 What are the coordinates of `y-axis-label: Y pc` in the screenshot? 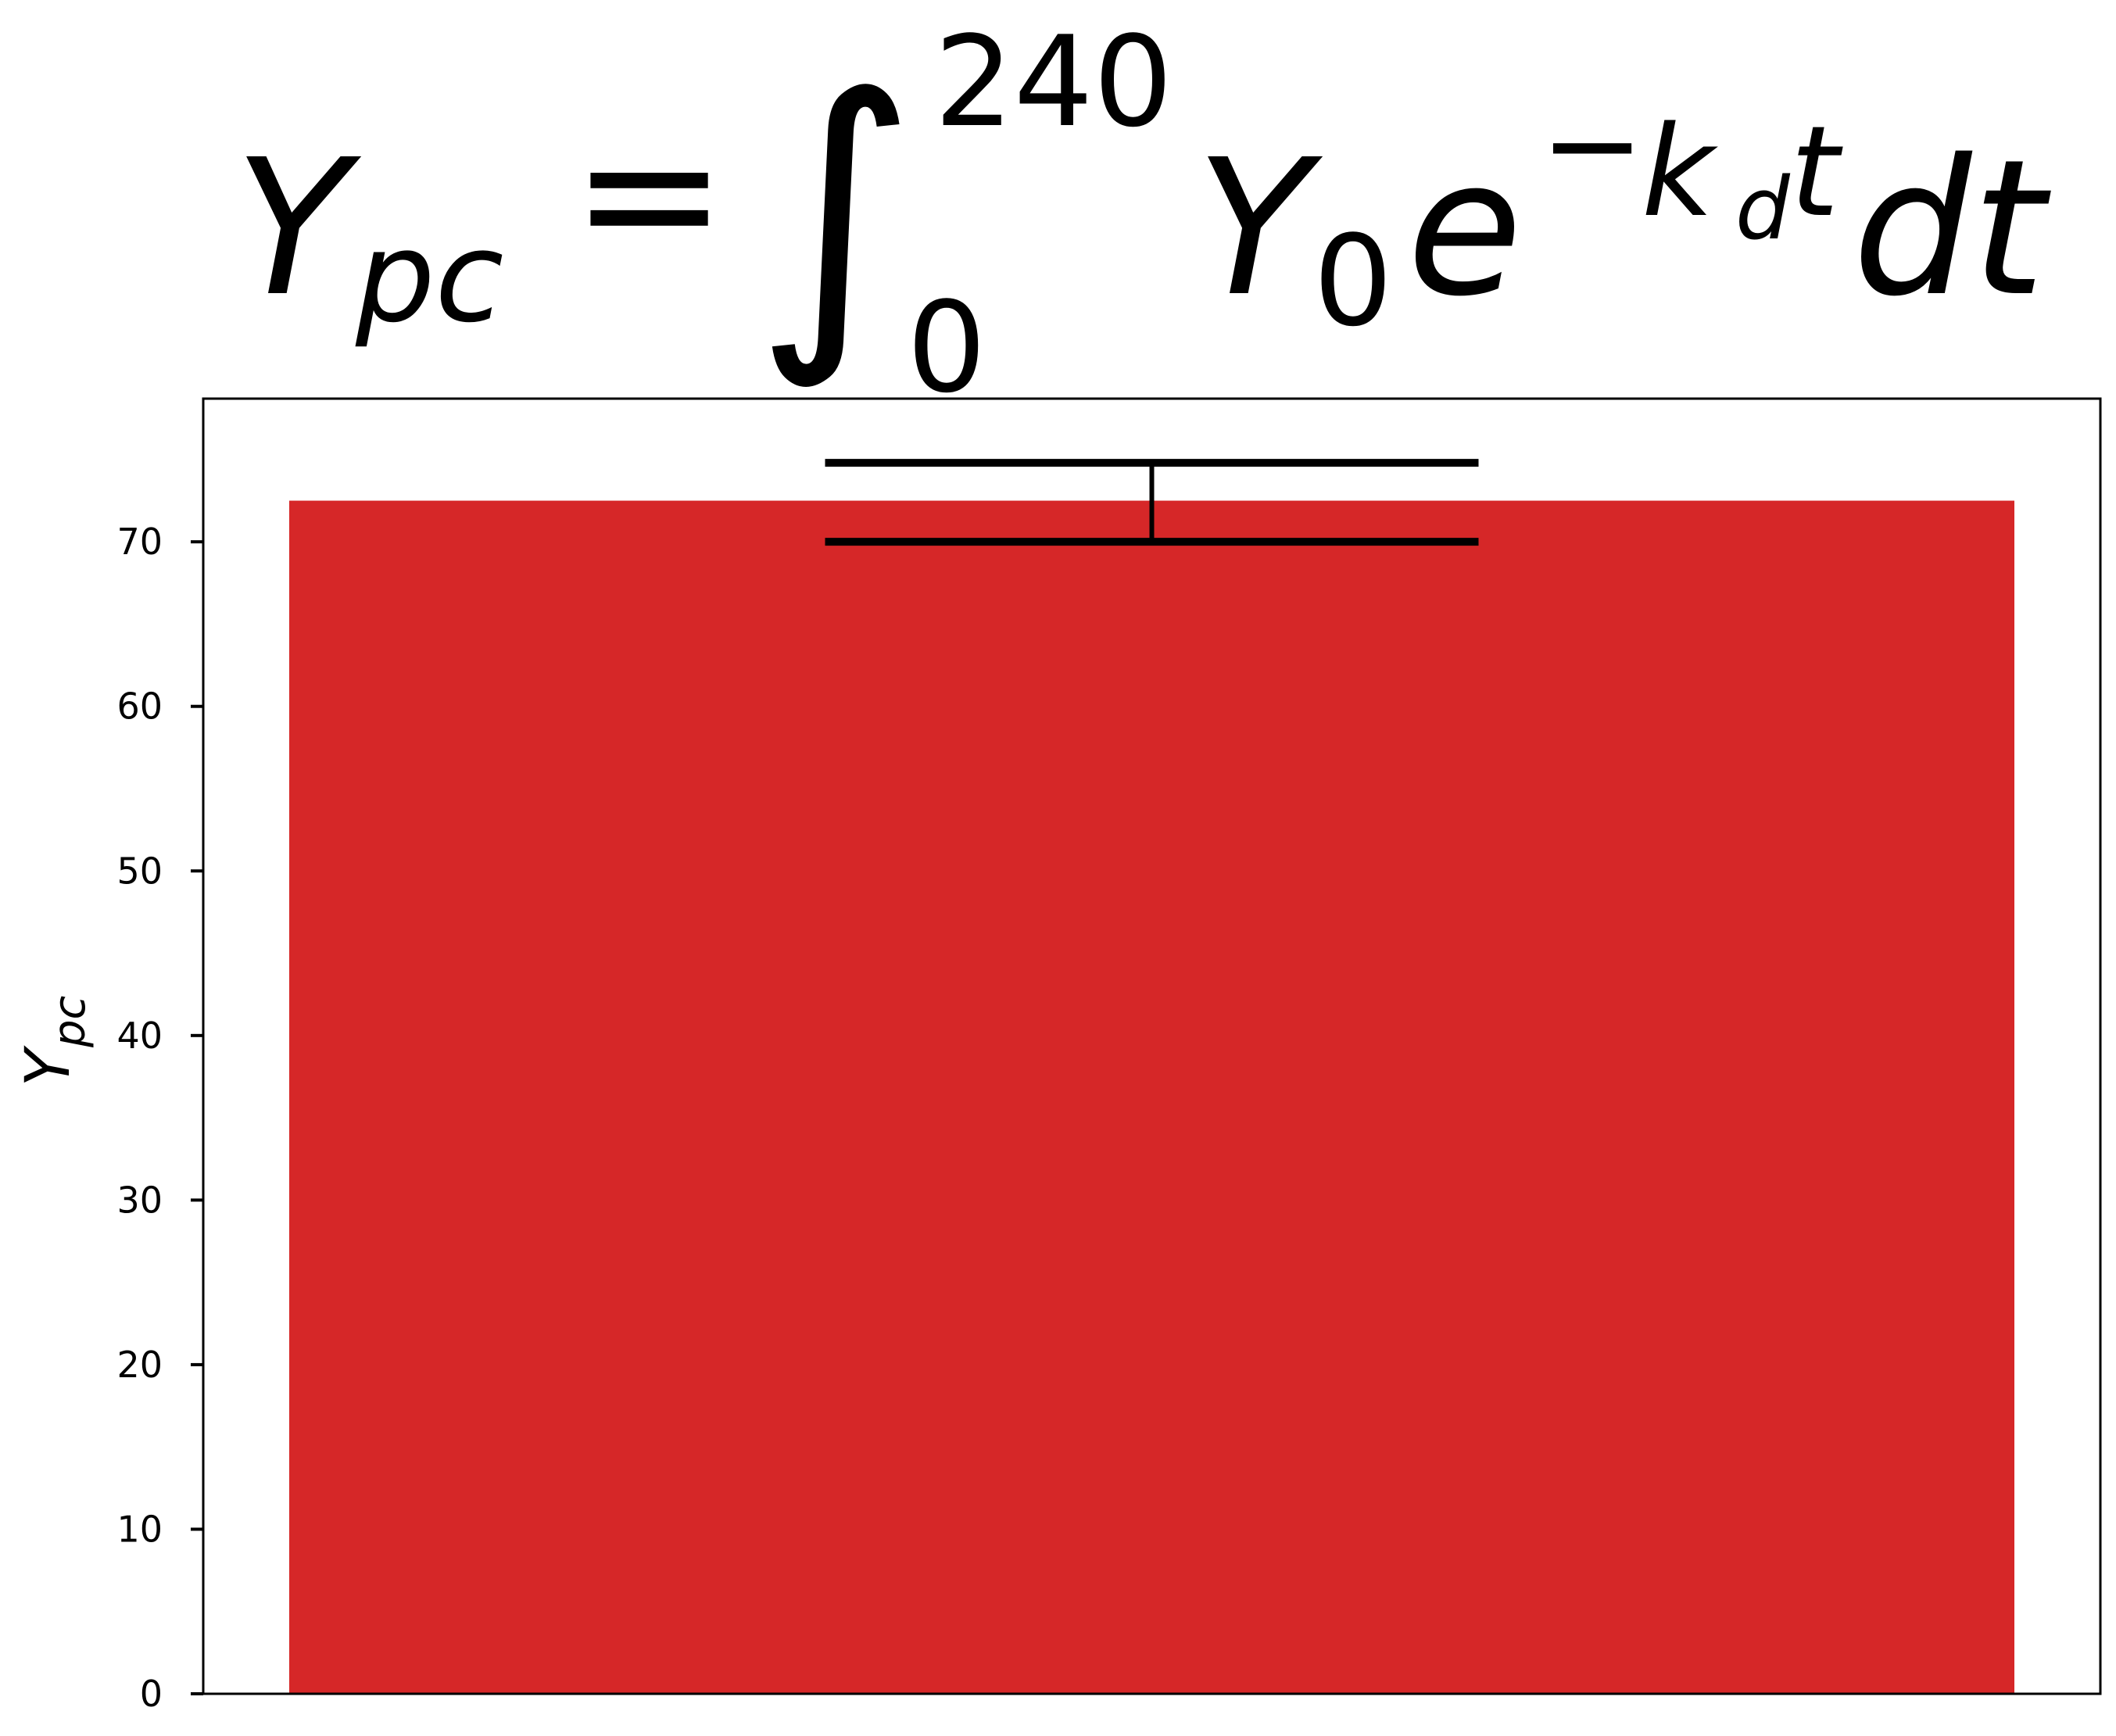 It's located at (54, 1040).